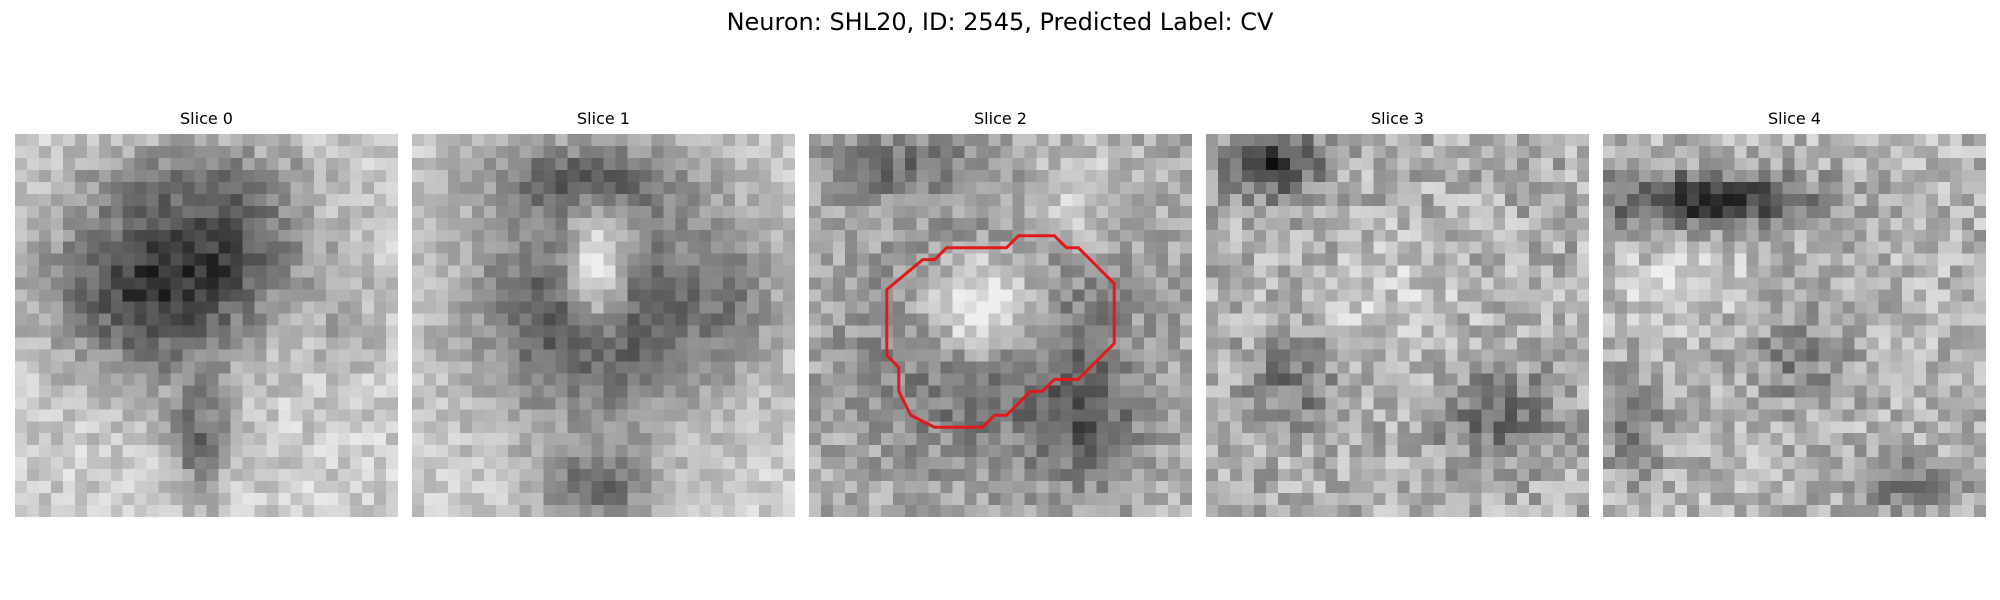 This screenshot has width=2000, height=600. I want to click on slice-panel-1: Slice 1, so click(603, 311).